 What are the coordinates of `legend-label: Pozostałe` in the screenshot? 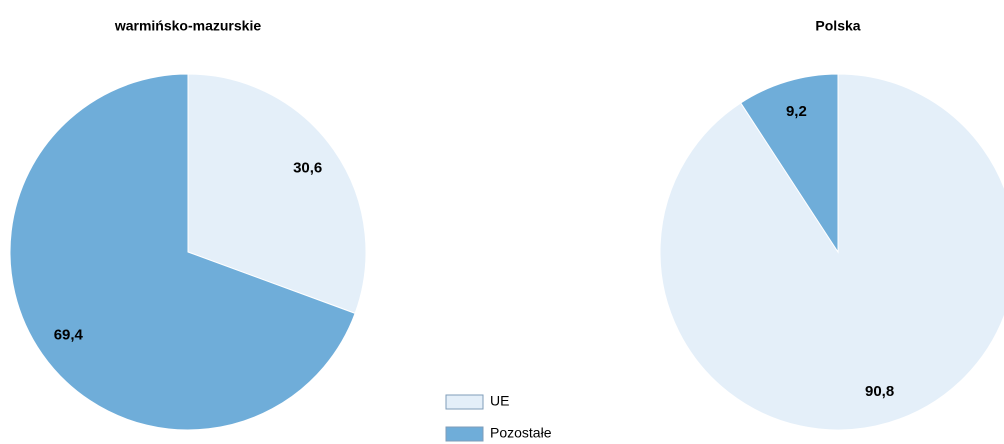 It's located at (521, 433).